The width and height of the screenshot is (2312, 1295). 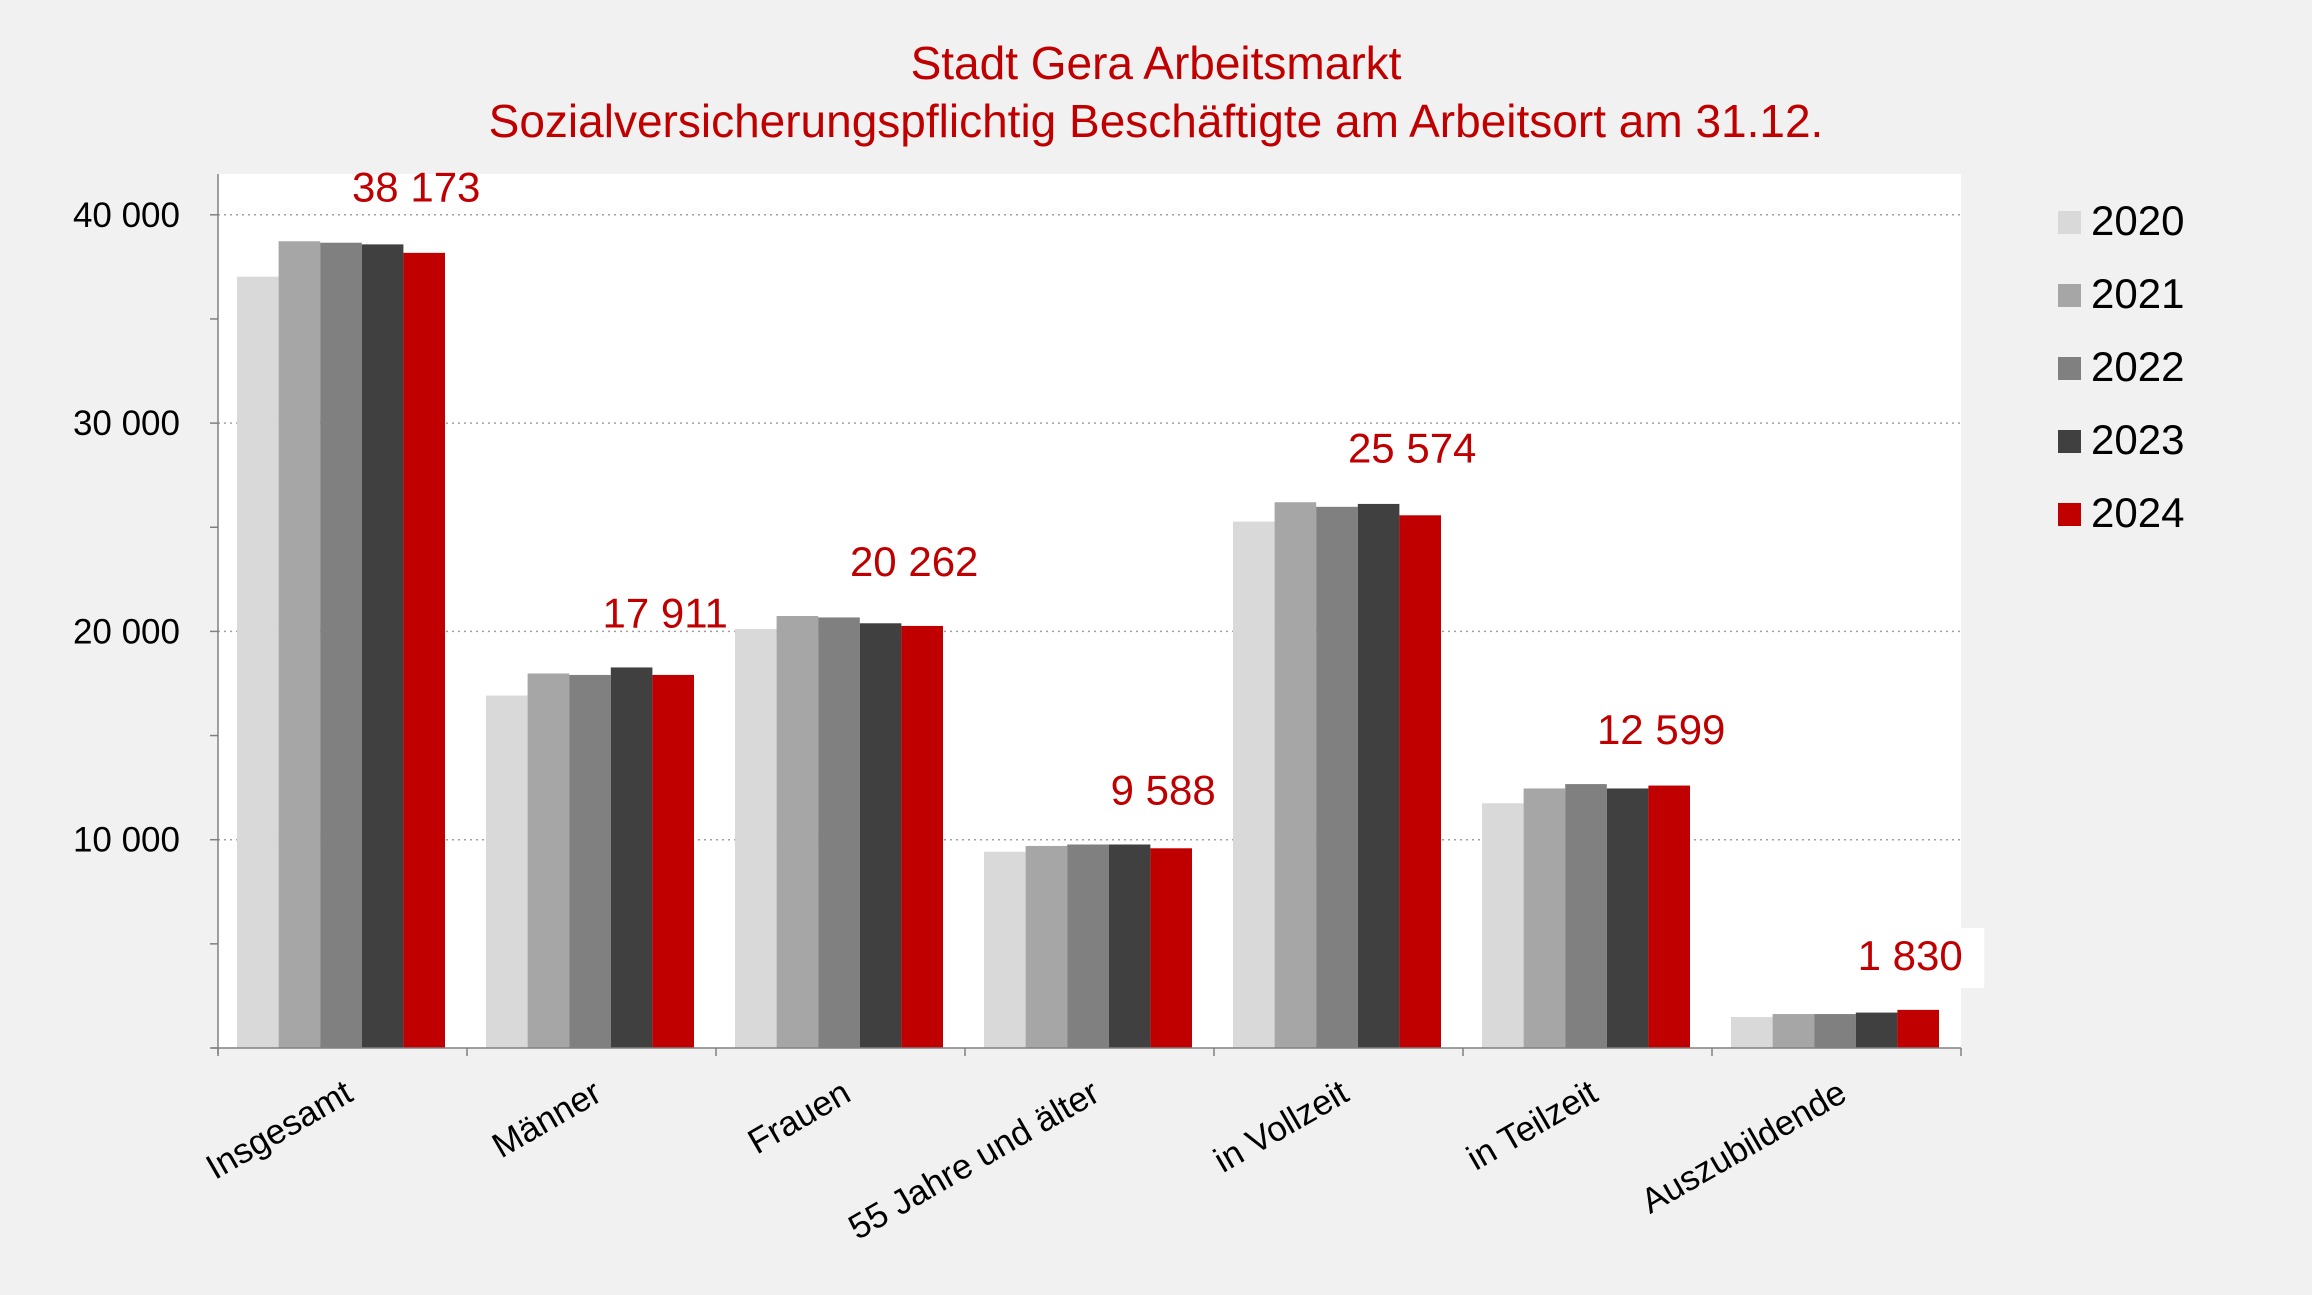 What do you see at coordinates (1744, 1147) in the screenshot?
I see `x-tick-label: Auszubildende` at bounding box center [1744, 1147].